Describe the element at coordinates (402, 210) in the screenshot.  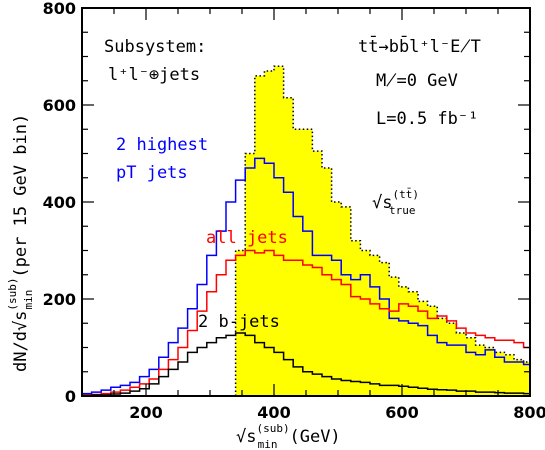
I see `label-true-sub: true` at that location.